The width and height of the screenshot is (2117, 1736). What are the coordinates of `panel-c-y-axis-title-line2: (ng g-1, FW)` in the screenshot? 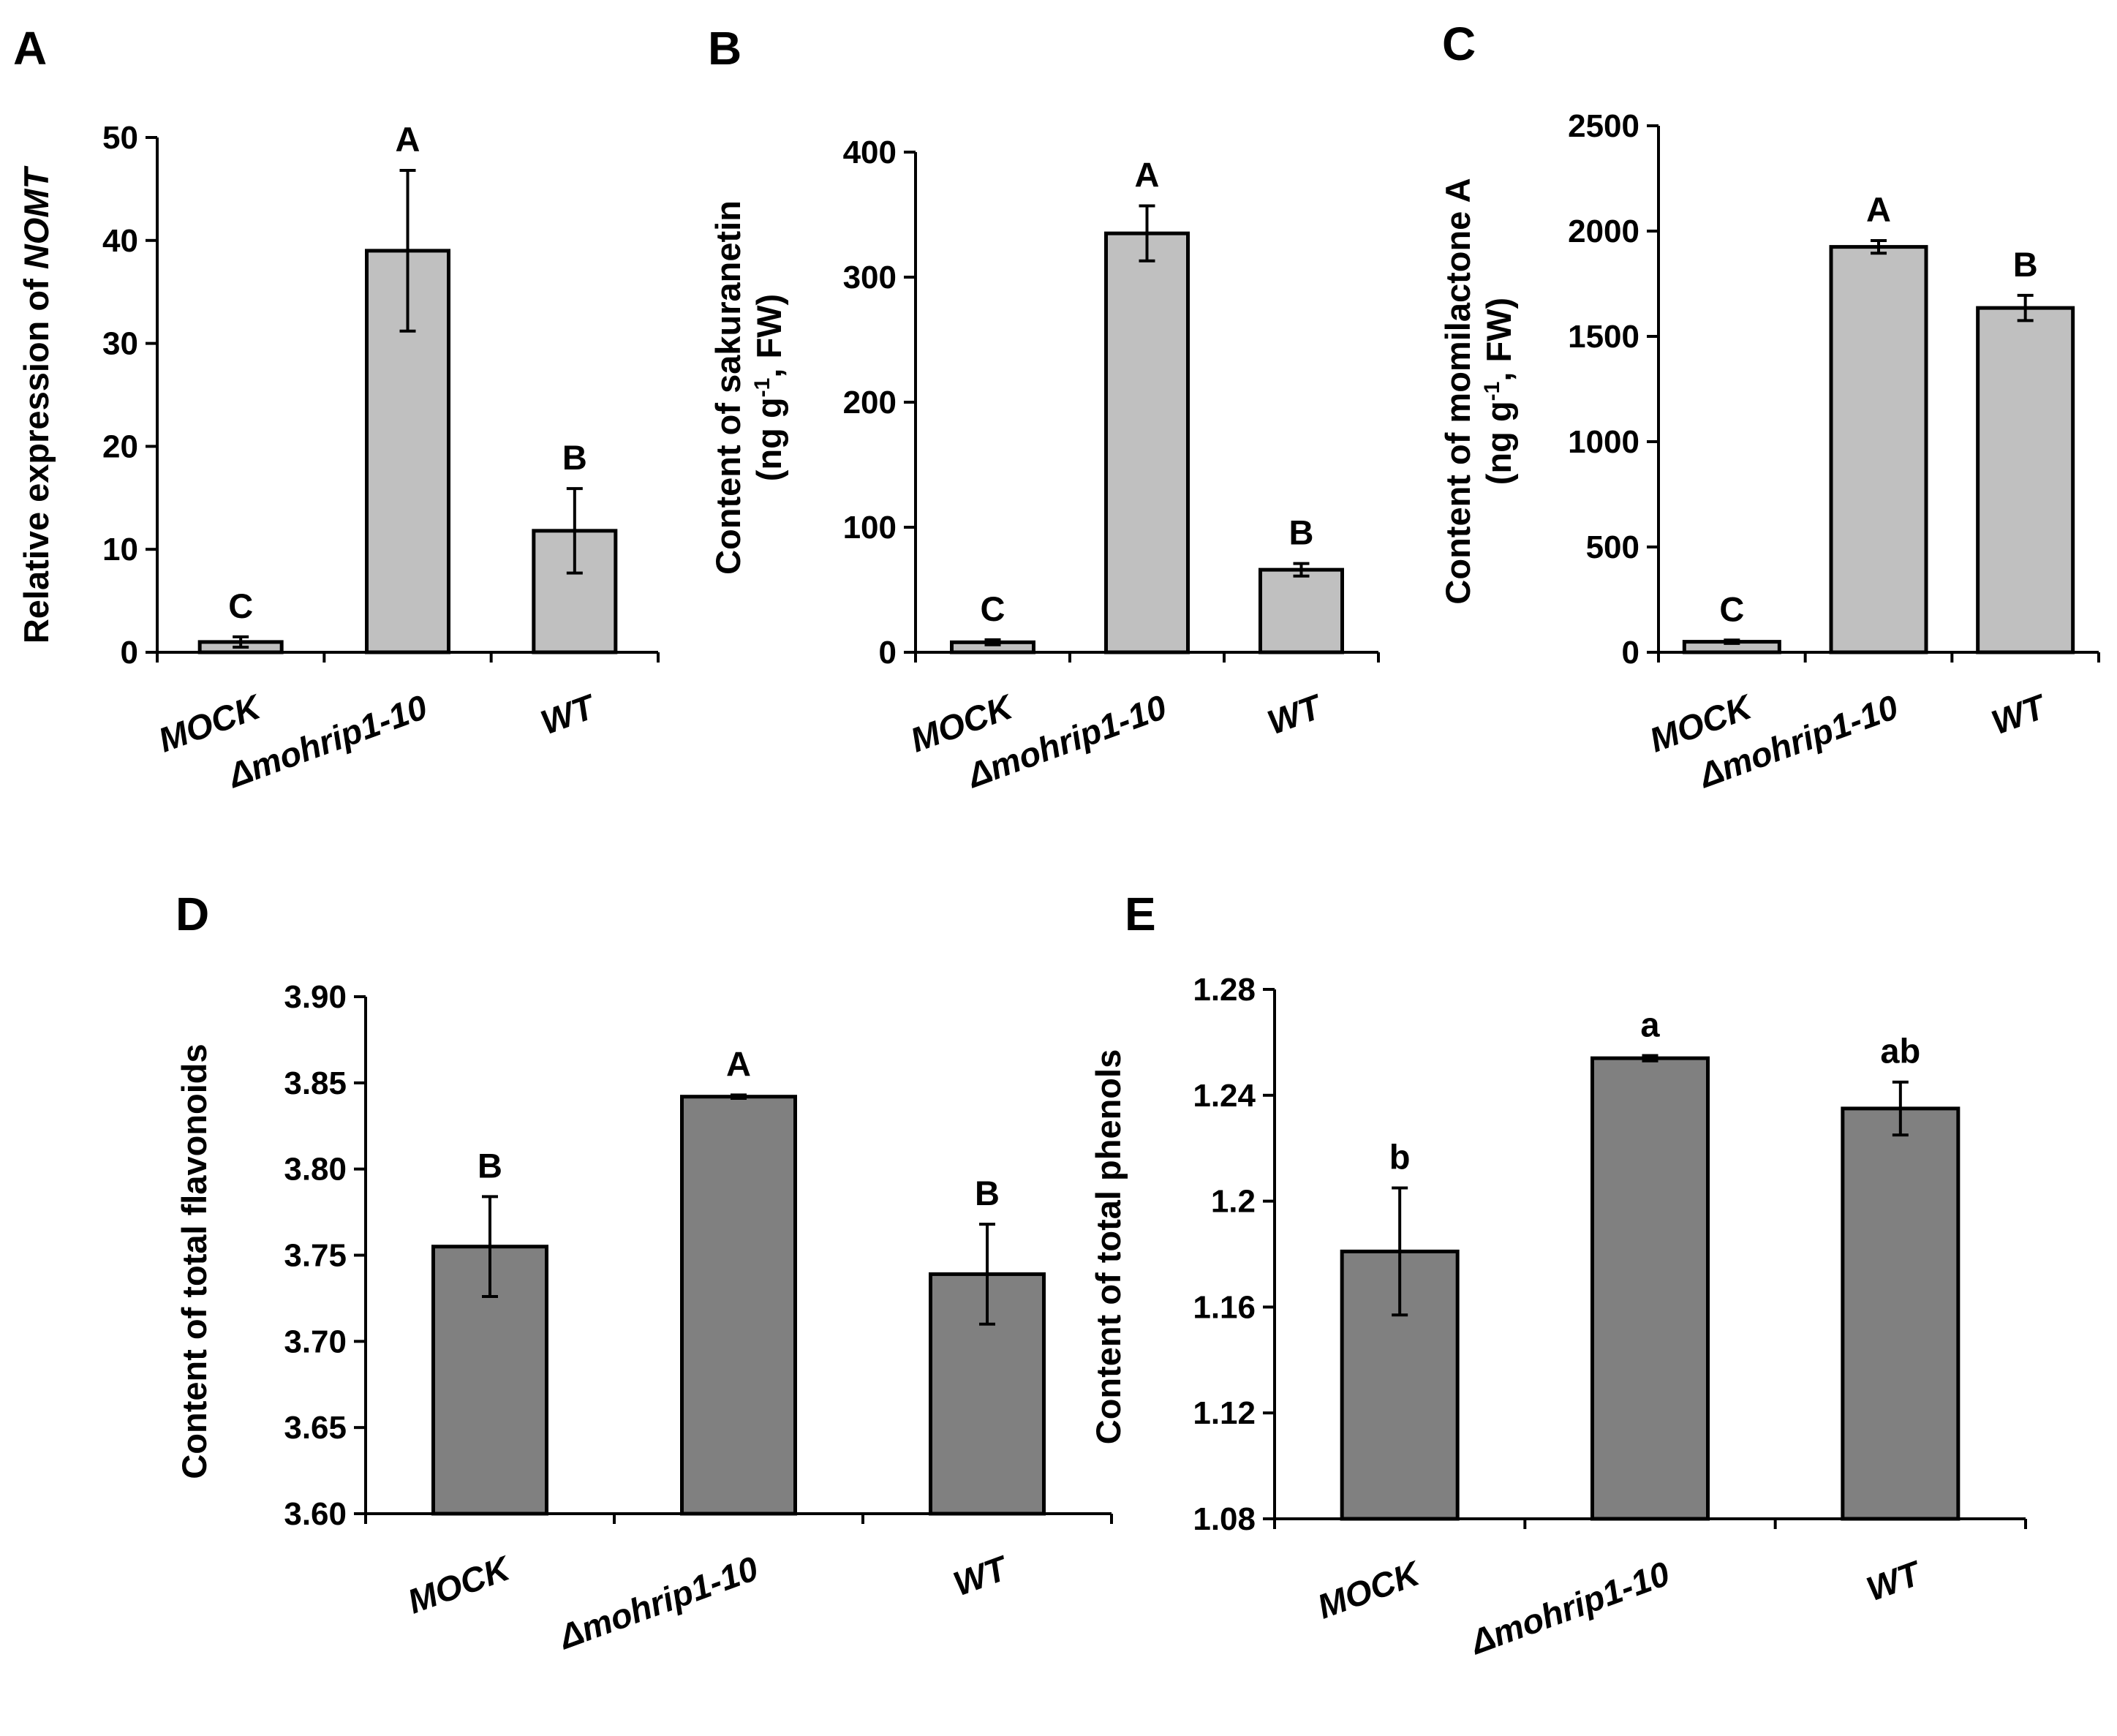 It's located at (1498, 391).